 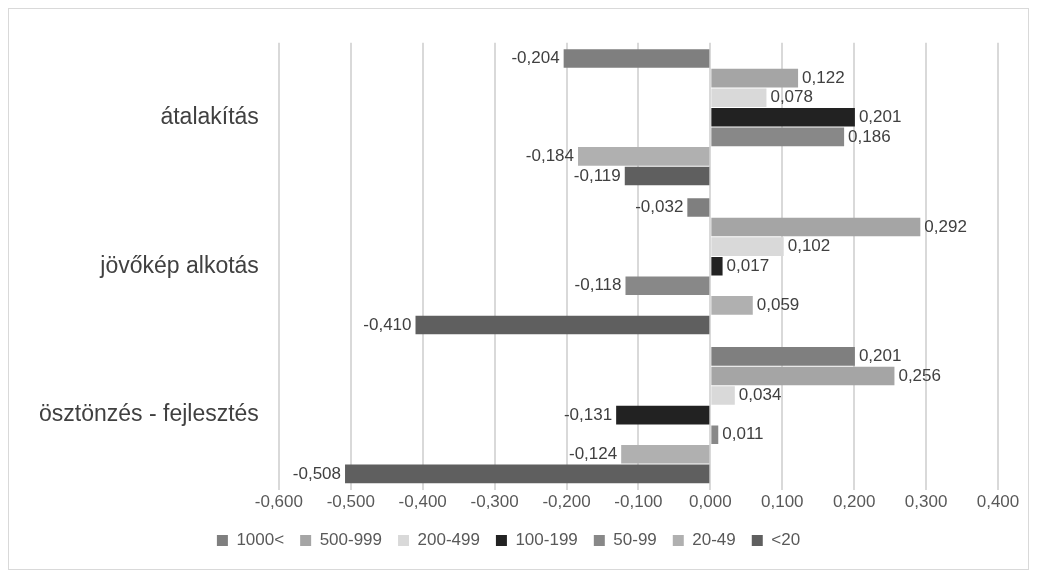 I want to click on data-label: 0,122, so click(x=823, y=77).